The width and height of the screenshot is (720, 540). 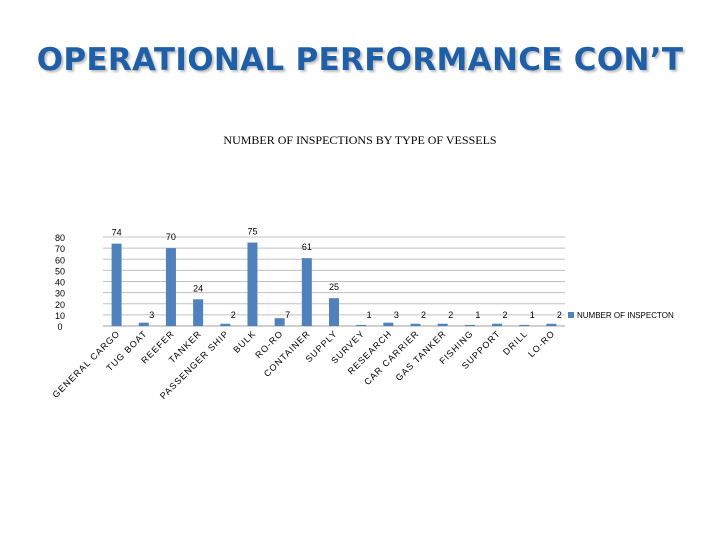 I want to click on x-tick-label: LO-RO, so click(x=541, y=343).